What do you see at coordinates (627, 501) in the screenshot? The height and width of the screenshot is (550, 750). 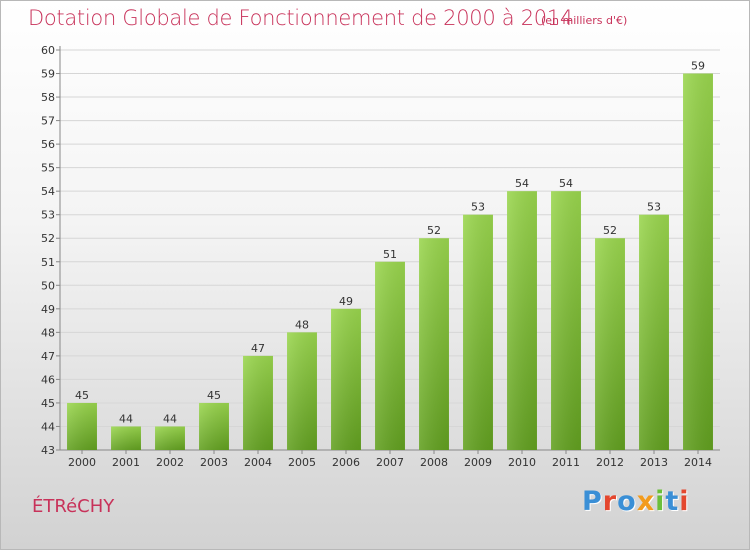 I see `logo-letter: o` at bounding box center [627, 501].